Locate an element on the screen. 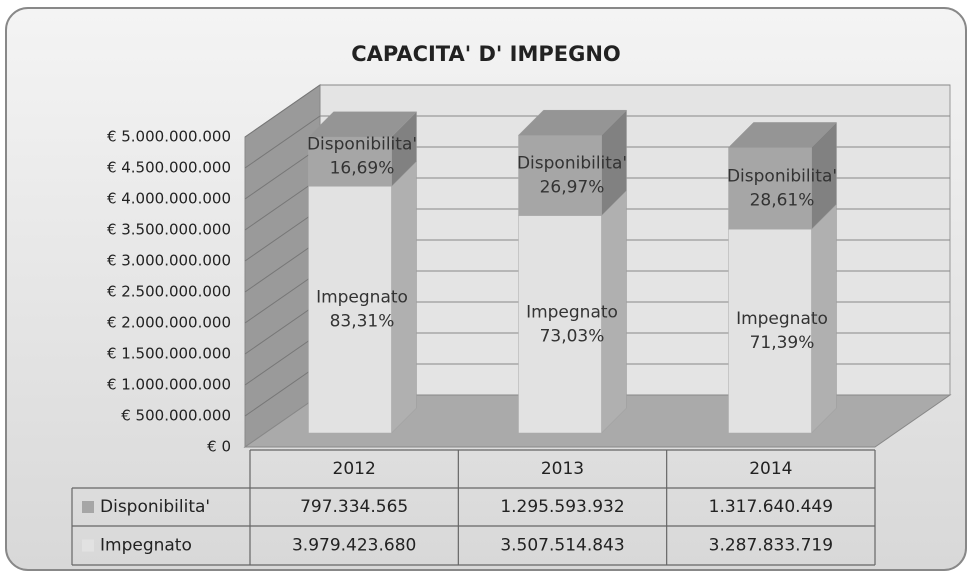  y-tick-label: € 500.000.000 is located at coordinates (176, 416).